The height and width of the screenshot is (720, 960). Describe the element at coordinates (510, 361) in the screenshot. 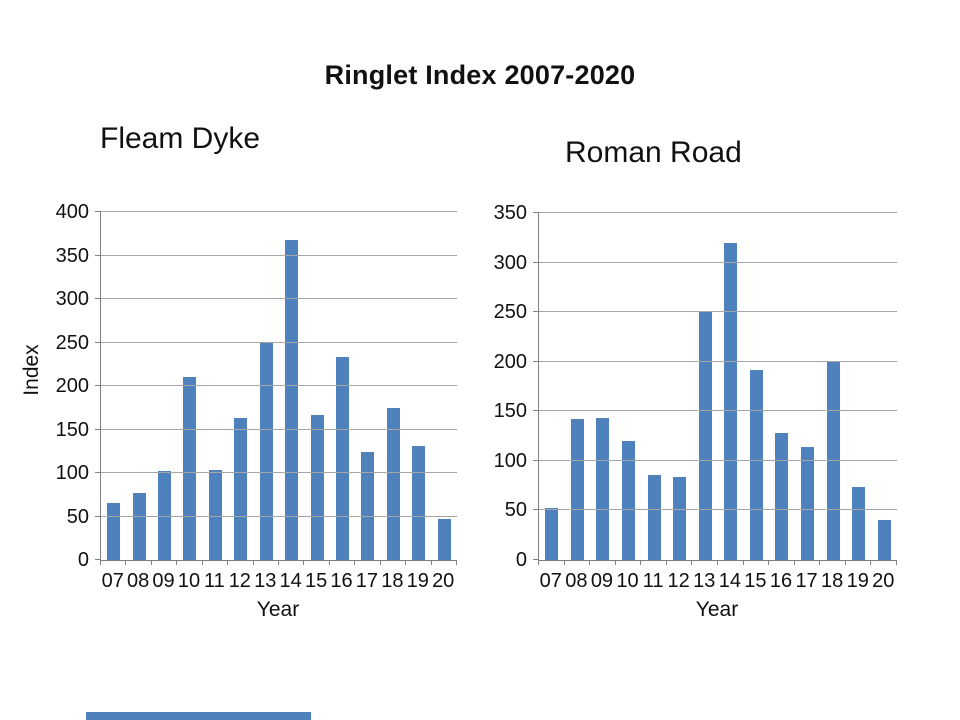

I see `y-tick-label-200: 200` at that location.